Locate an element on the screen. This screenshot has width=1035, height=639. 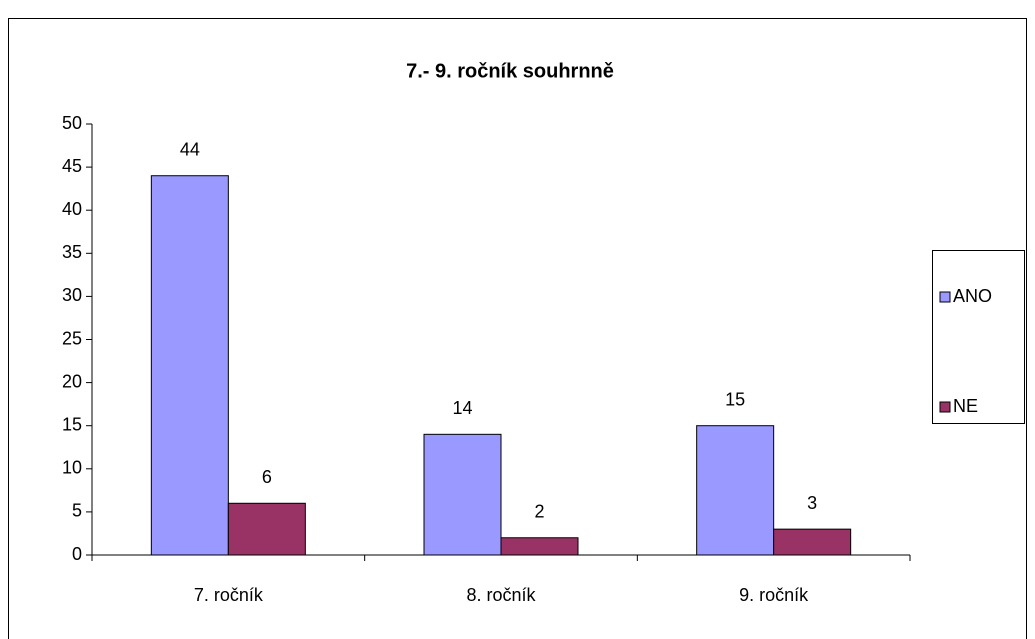
x-tick-label: 9. ročník is located at coordinates (774, 595).